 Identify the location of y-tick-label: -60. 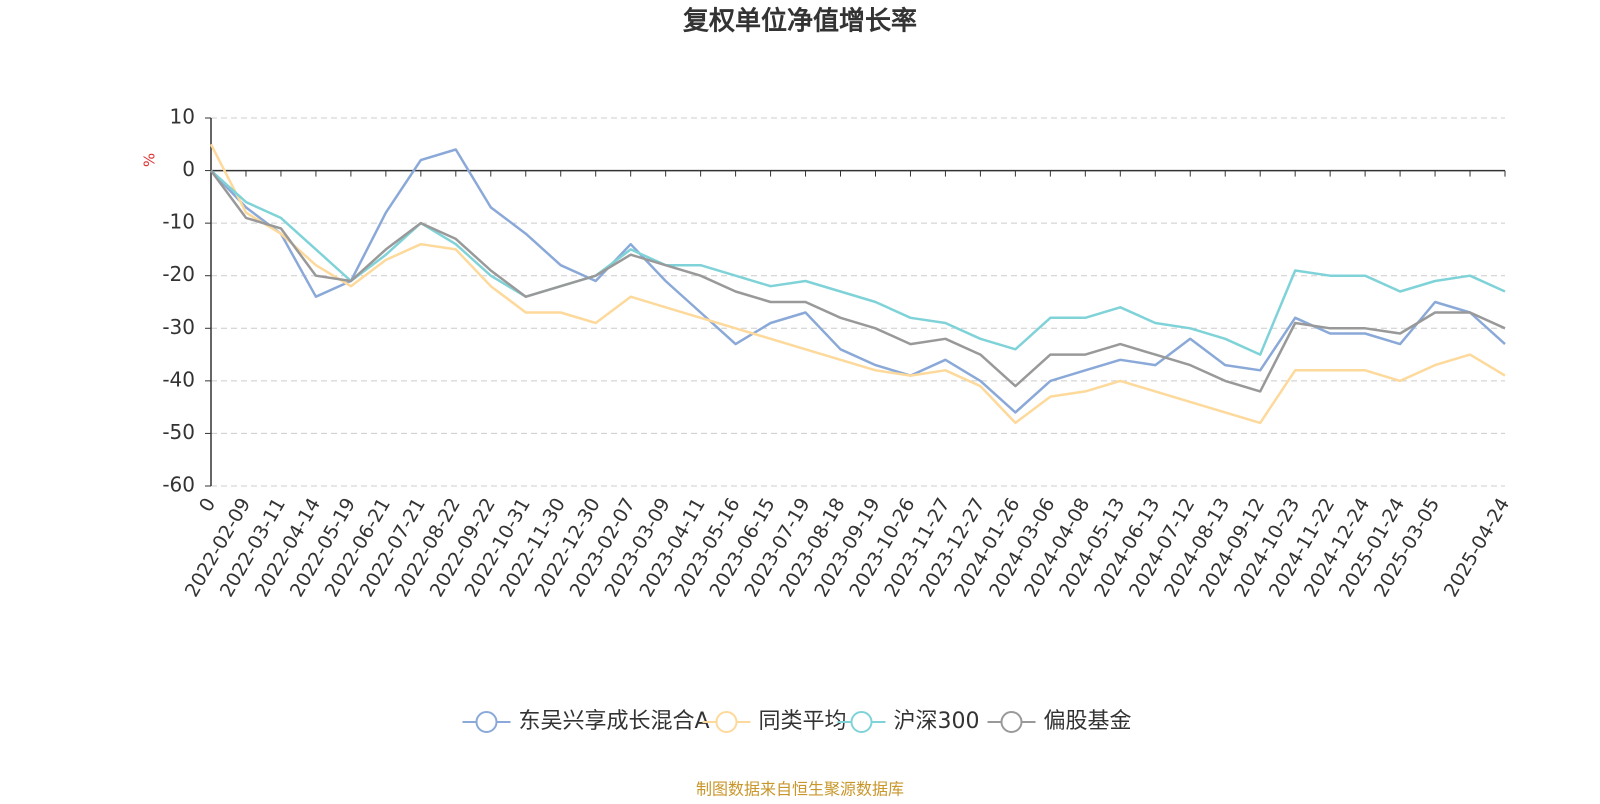
(178, 485).